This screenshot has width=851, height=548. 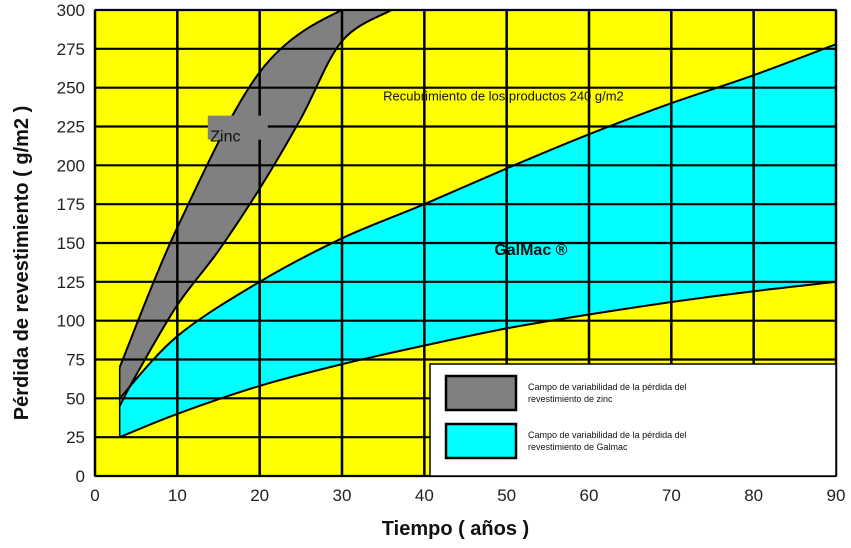 I want to click on x-tick-3: 30, so click(x=342, y=495).